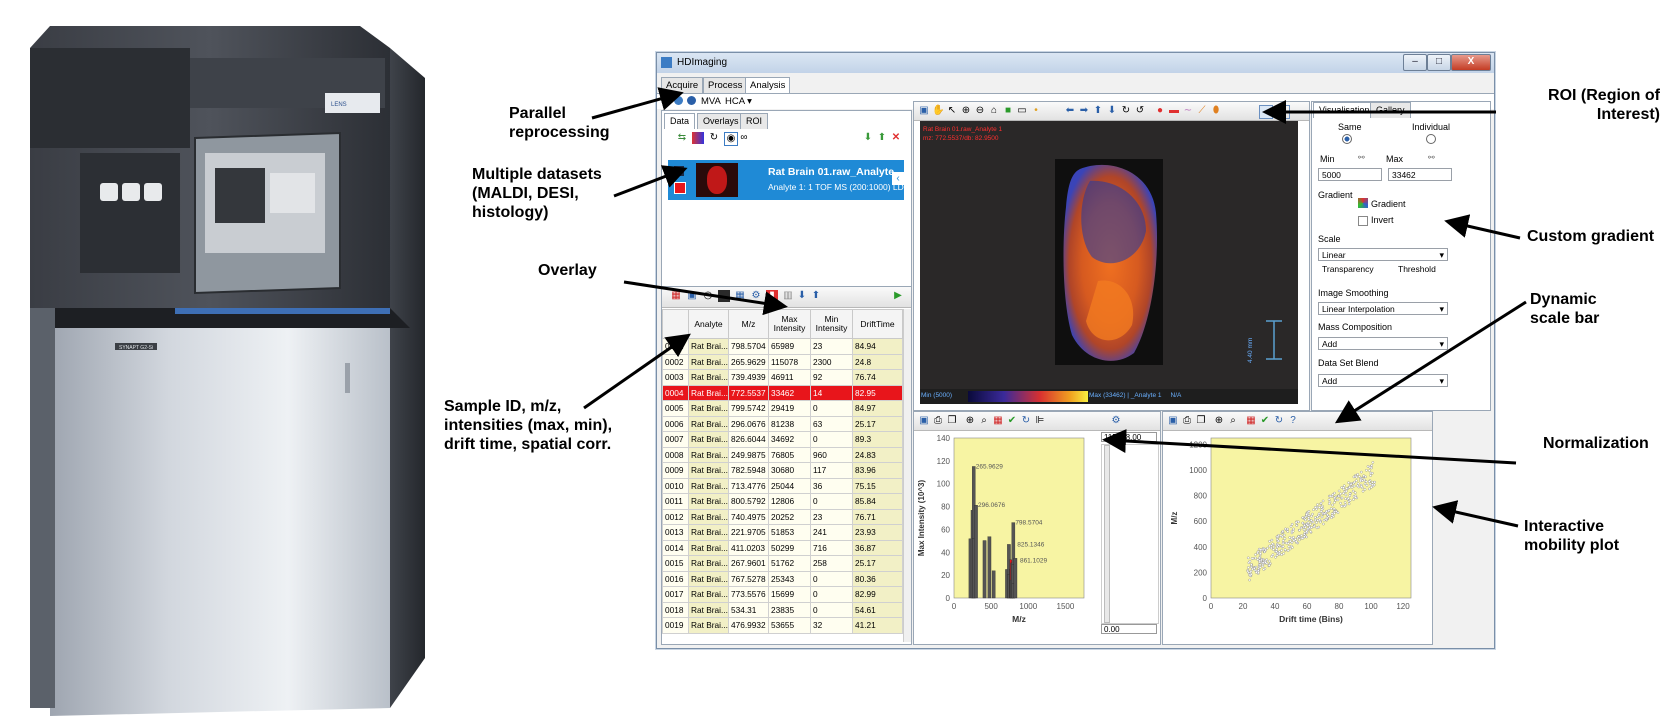 The height and width of the screenshot is (716, 1675). What do you see at coordinates (1383, 309) in the screenshot?
I see `smoothing-select: Linear Interpolation` at bounding box center [1383, 309].